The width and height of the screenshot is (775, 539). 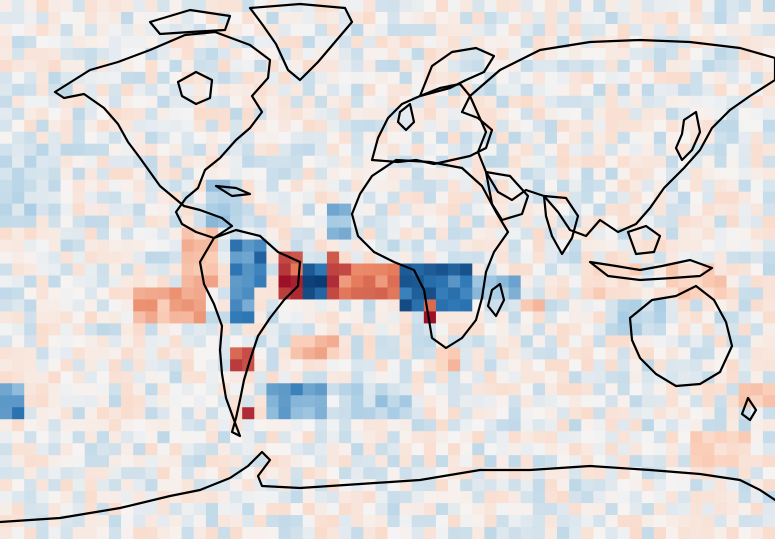 I want to click on coast-borneo, so click(x=644, y=240).